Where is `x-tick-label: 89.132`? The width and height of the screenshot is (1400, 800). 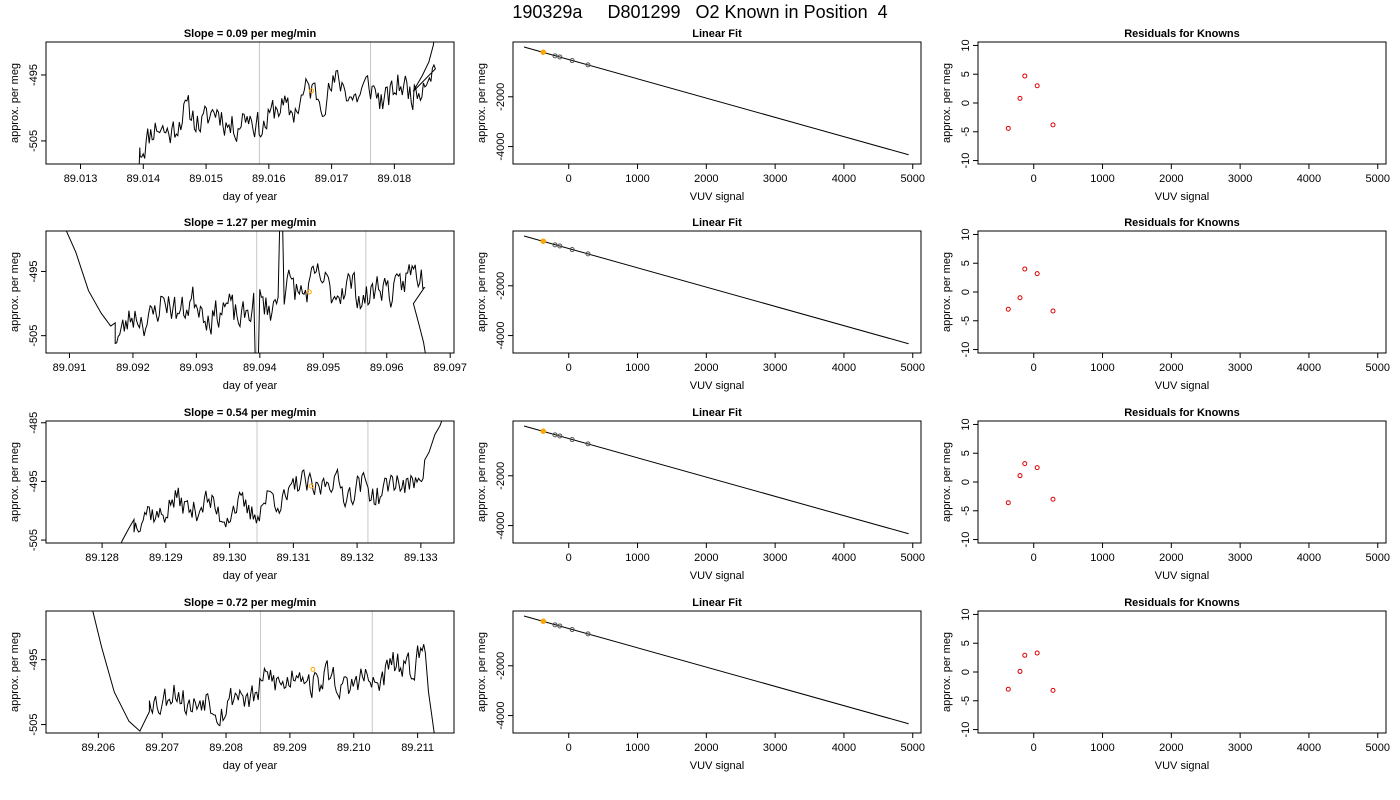 x-tick-label: 89.132 is located at coordinates (357, 558).